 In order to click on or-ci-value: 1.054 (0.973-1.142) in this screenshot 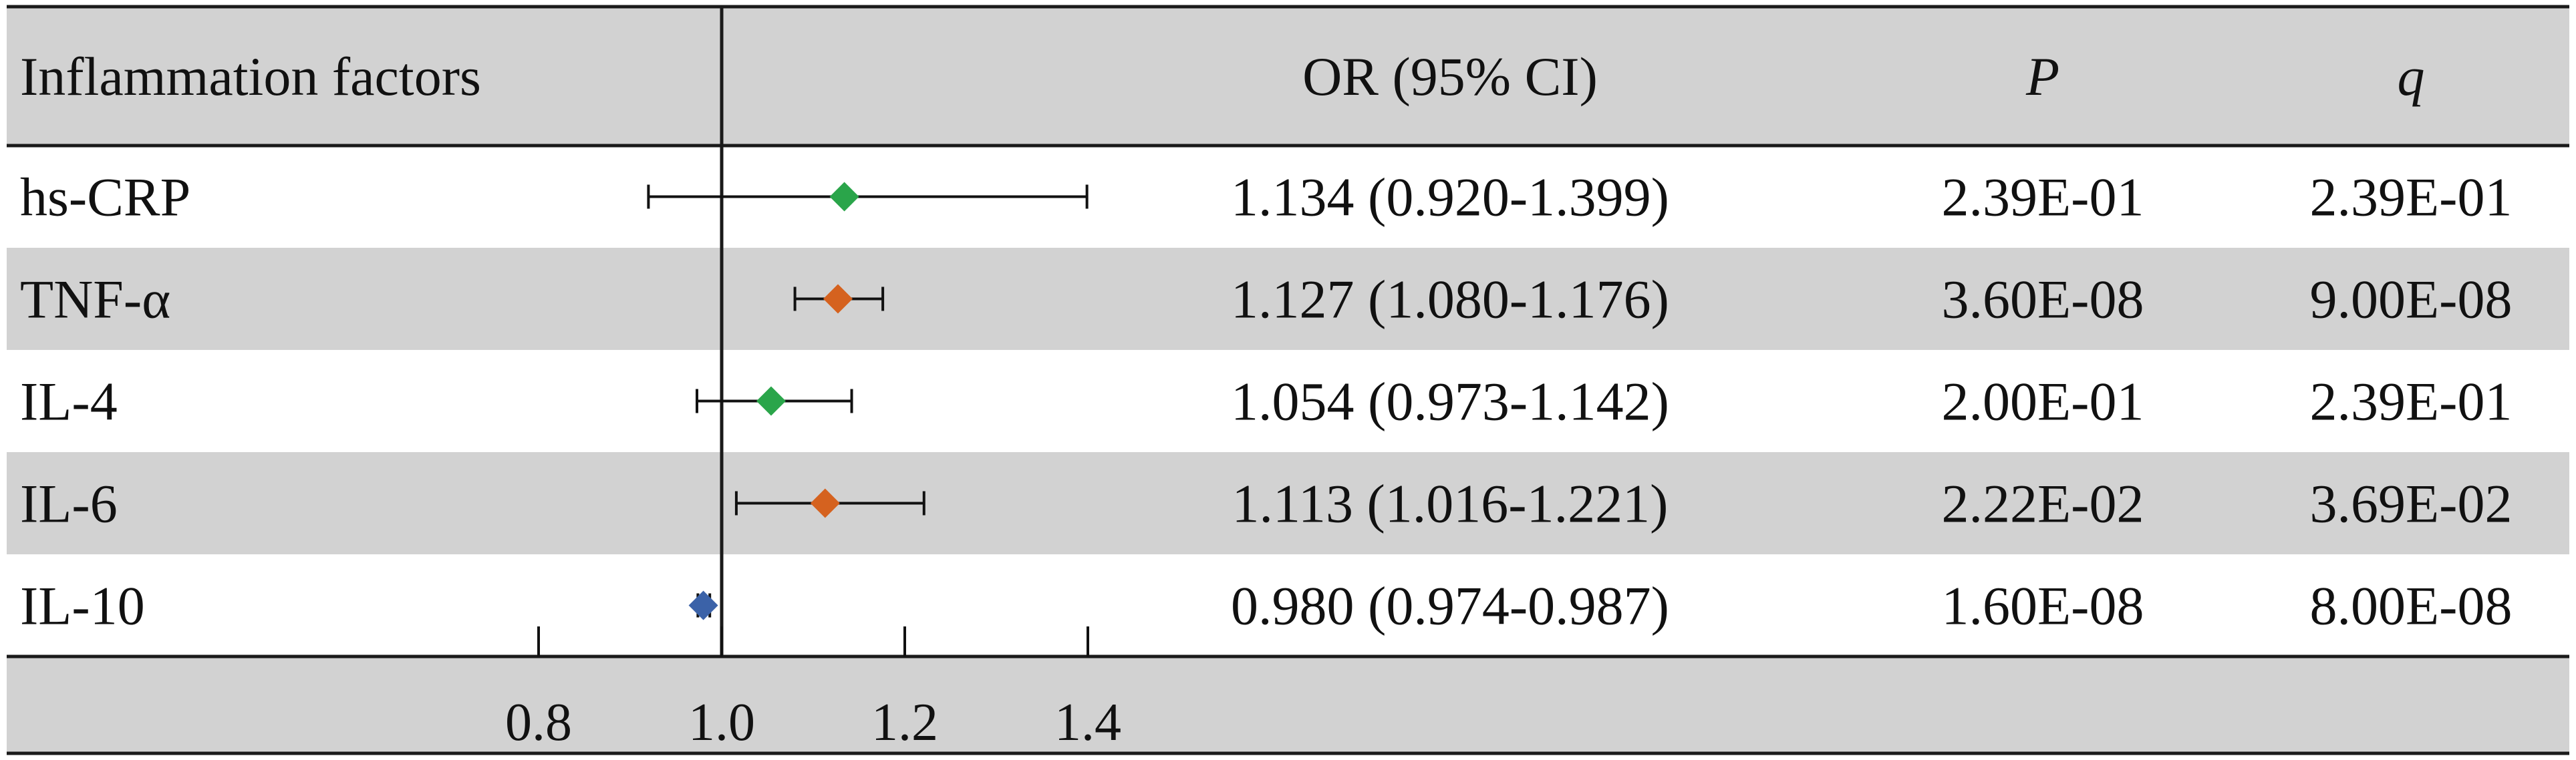, I will do `click(1450, 401)`.